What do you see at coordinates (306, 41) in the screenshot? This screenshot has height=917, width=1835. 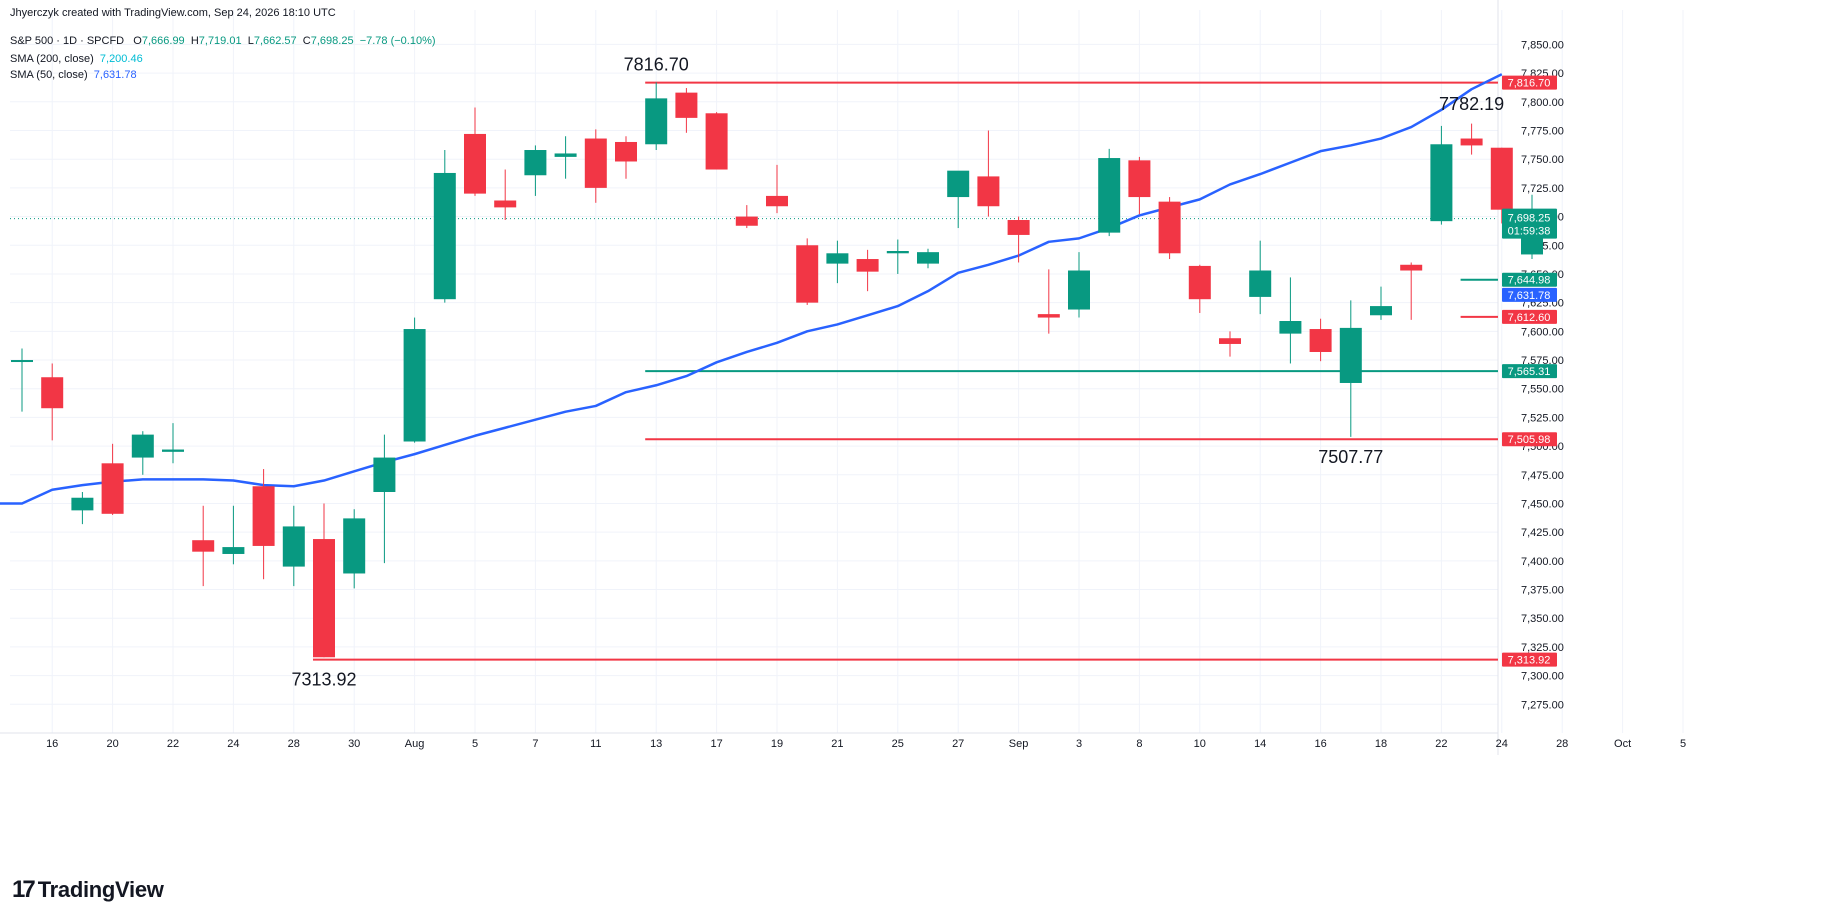 I see `close-label: C` at bounding box center [306, 41].